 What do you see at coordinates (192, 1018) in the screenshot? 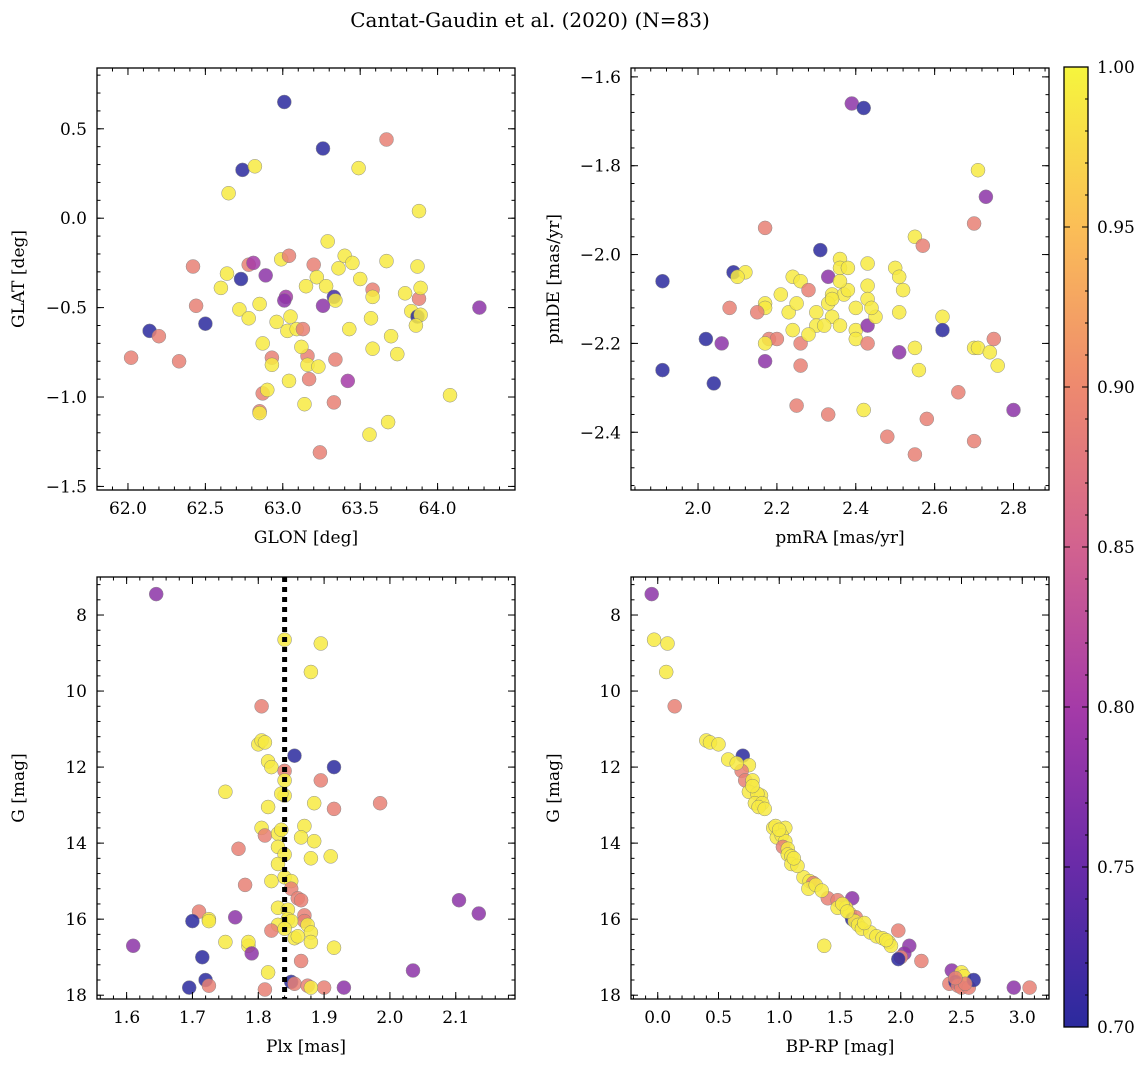
I see `plx_g-xtick-label: 1.7` at bounding box center [192, 1018].